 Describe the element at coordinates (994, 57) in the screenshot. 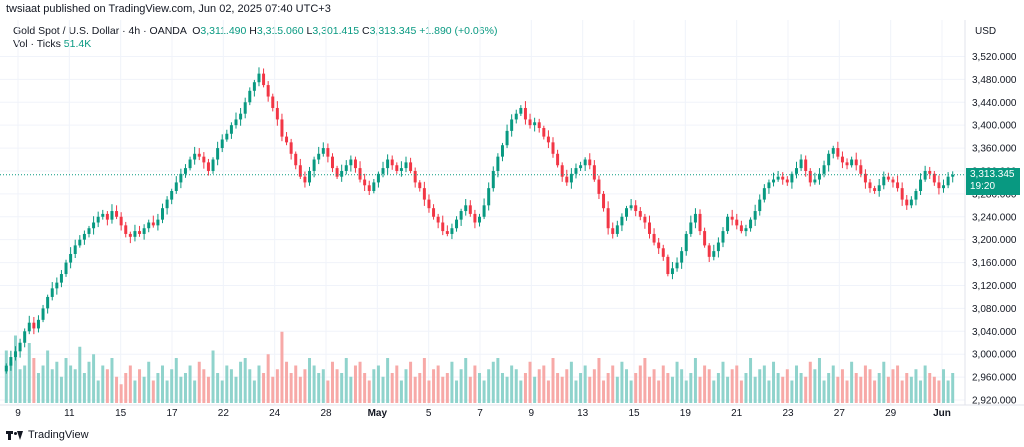

I see `price-tick-label: 3,520.000` at that location.